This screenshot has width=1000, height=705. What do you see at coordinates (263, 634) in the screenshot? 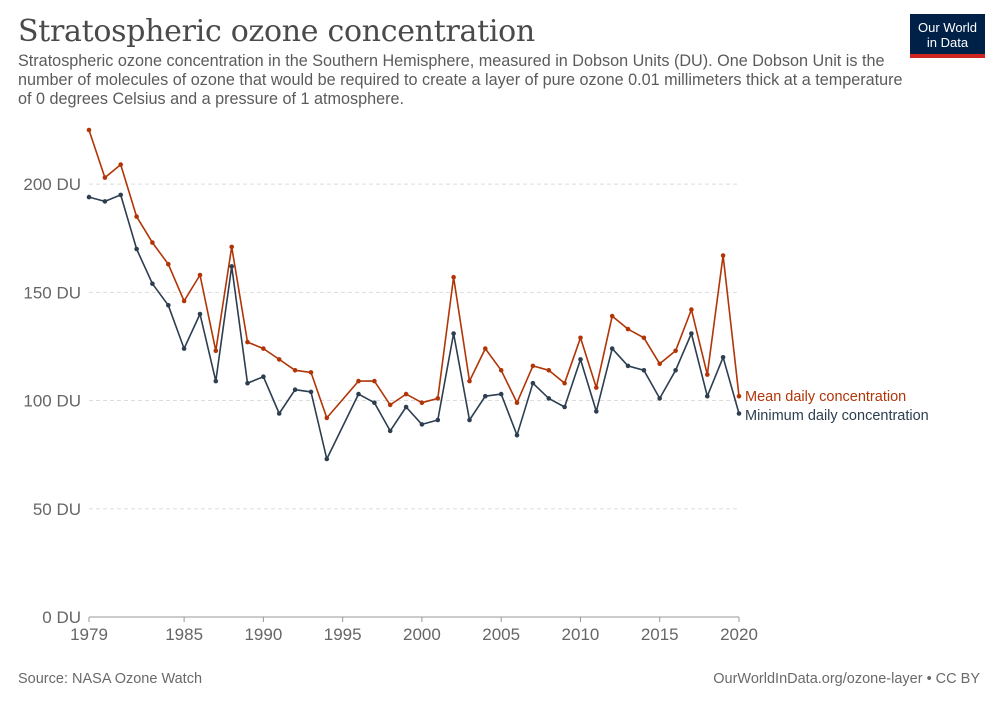
I see `x-tick-label: 1990` at bounding box center [263, 634].